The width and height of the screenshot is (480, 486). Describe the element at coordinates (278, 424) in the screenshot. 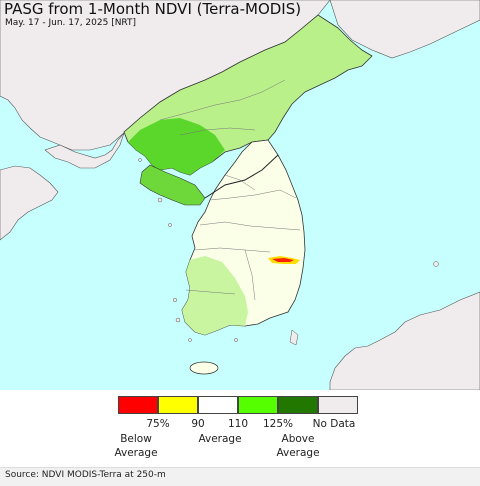

I see `legend-tick-125: 125%` at that location.